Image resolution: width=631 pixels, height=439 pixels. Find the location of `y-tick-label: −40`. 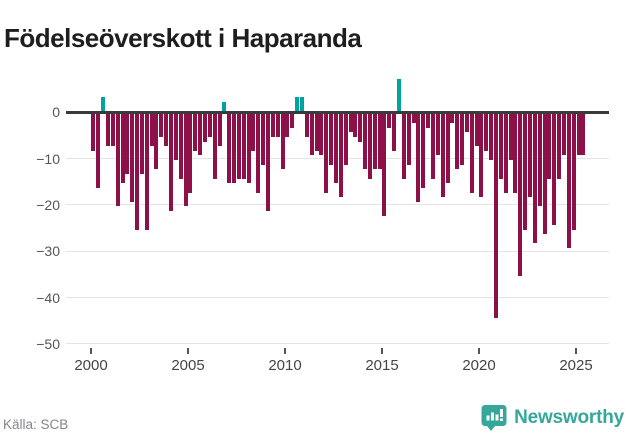

y-tick-label: −40 is located at coordinates (48, 297).